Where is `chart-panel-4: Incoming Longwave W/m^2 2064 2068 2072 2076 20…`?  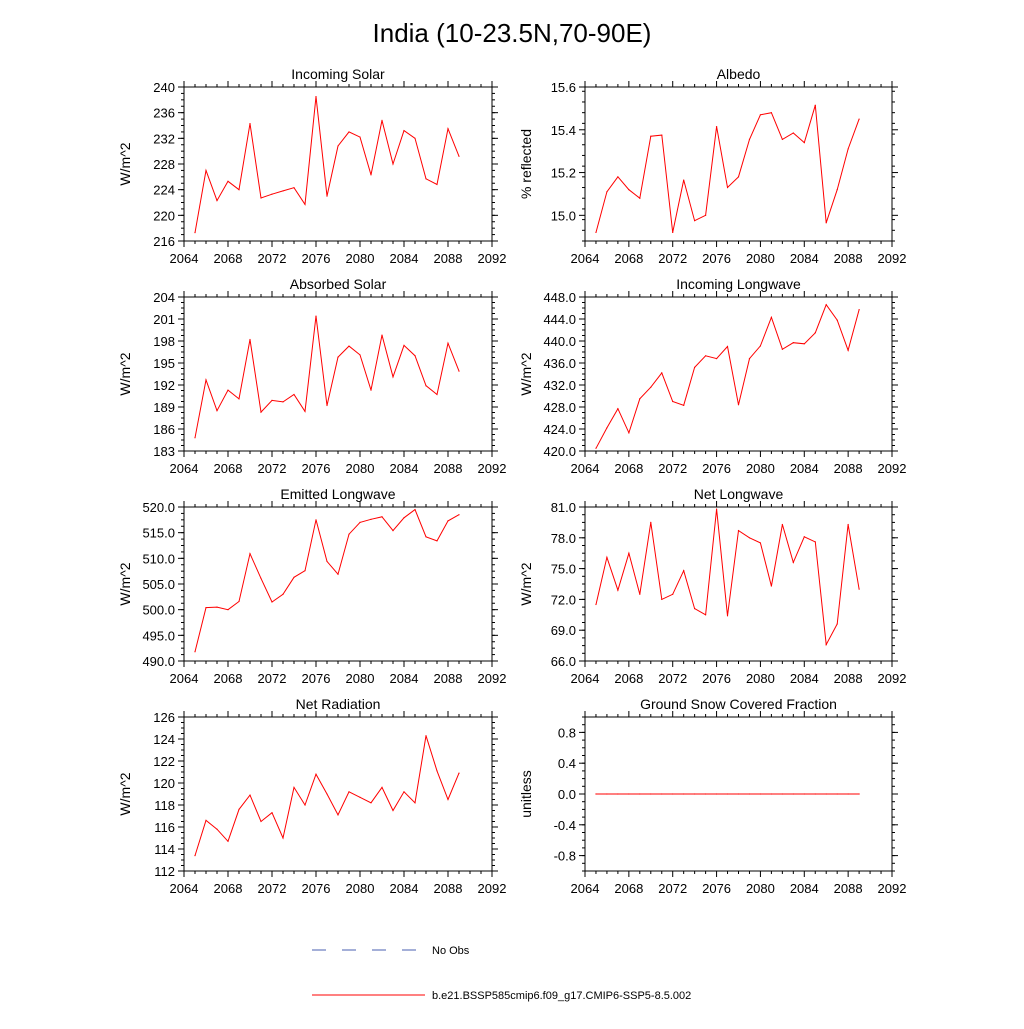 chart-panel-4: Incoming Longwave W/m^2 2064 2068 2072 2076 20… is located at coordinates (712, 376).